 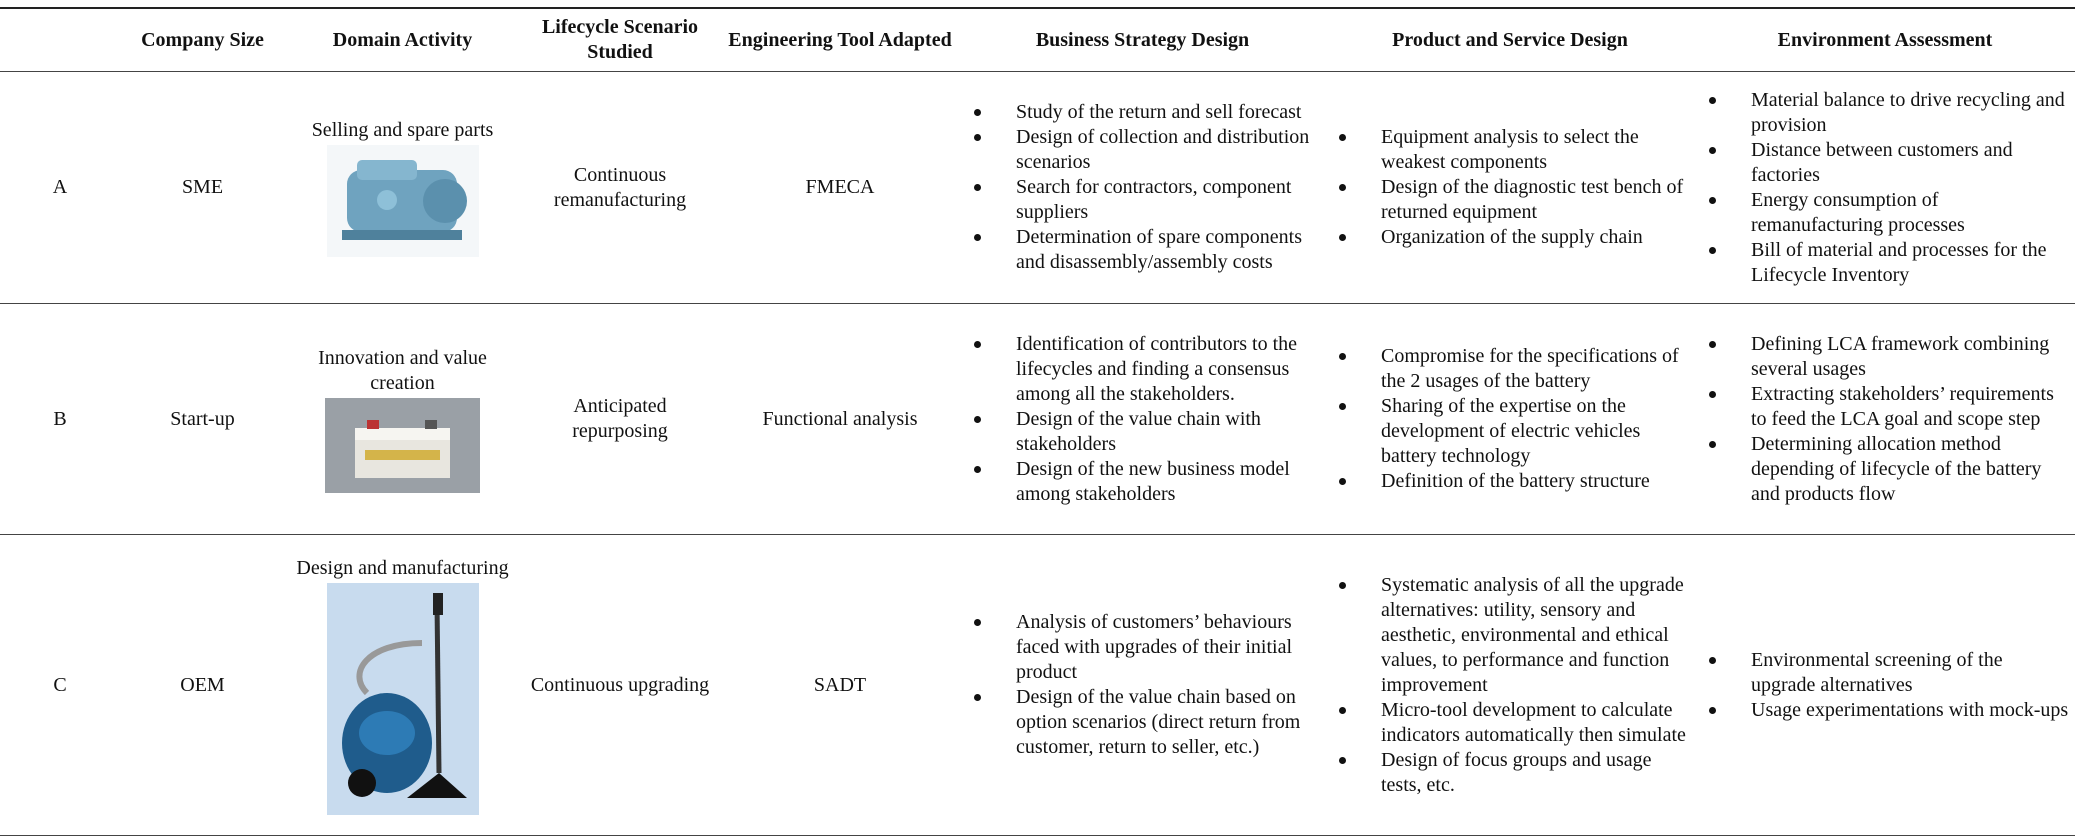 What do you see at coordinates (1142, 112) in the screenshot?
I see `bullet-item: Study of the return and sell forecast` at bounding box center [1142, 112].